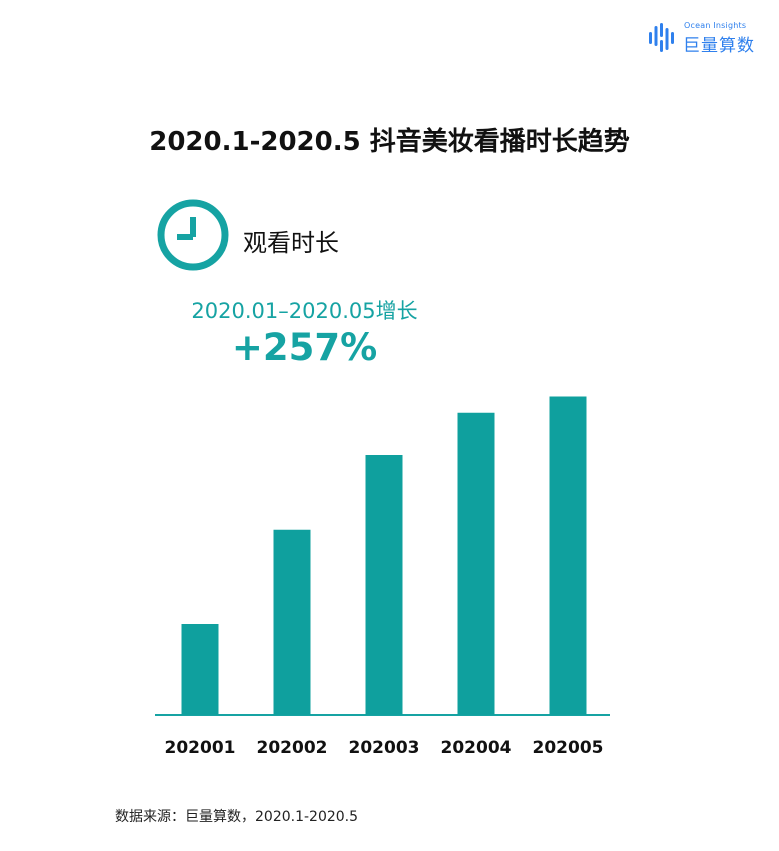 This screenshot has height=851, width=779. I want to click on growth-value: +257%, so click(389, 347).